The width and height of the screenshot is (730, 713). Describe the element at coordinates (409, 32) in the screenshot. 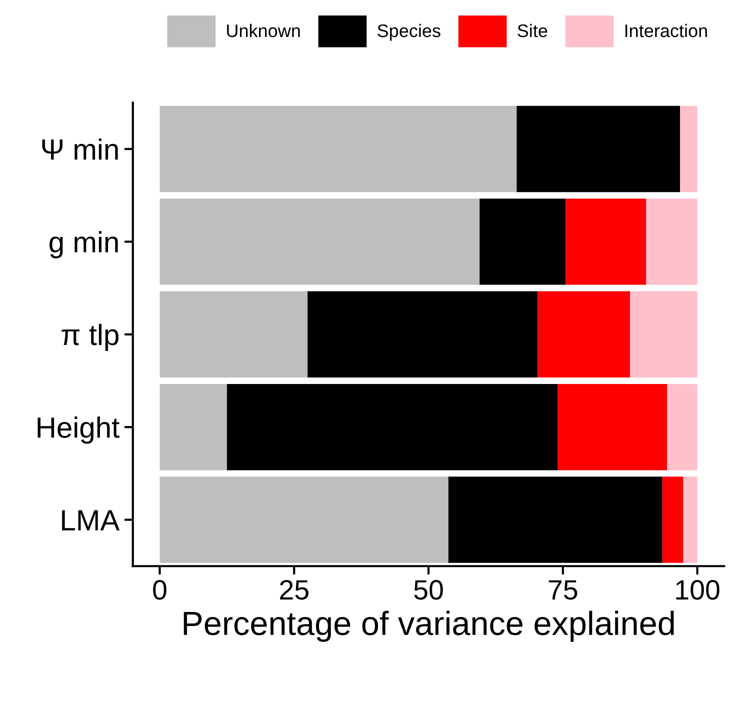

I see `legend-label: Species` at that location.